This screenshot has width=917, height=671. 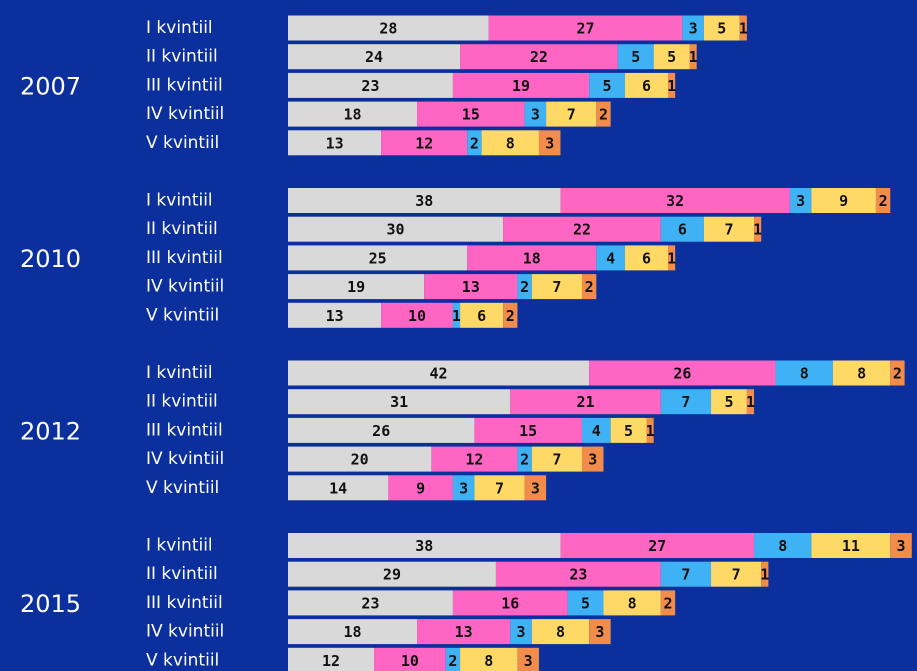 I want to click on value-label: 23, so click(x=370, y=86).